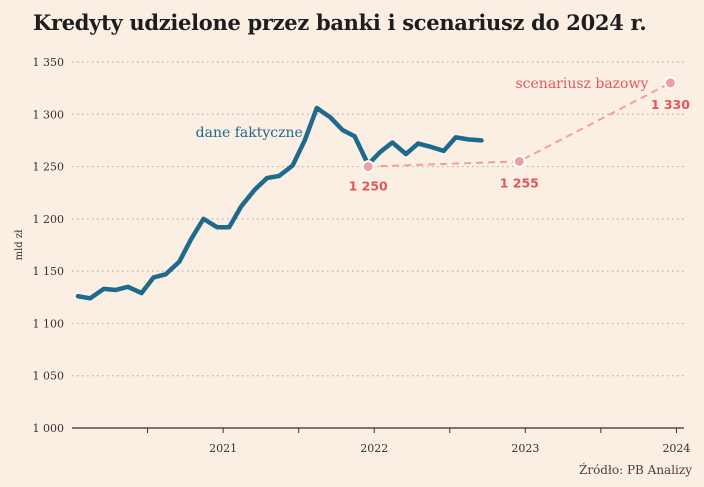  I want to click on y-tick-label: 1 200, so click(49, 219).